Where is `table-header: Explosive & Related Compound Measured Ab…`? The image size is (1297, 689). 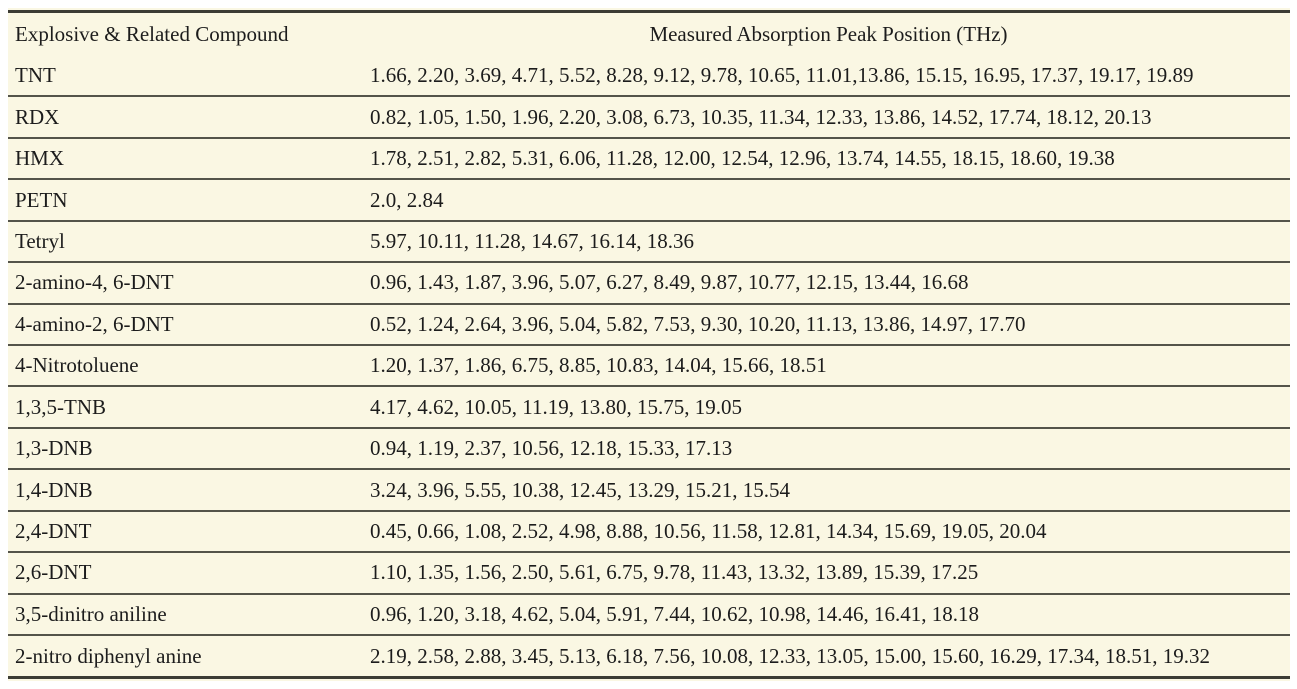
table-header: Explosive & Related Compound Measured Ab… is located at coordinates (649, 34).